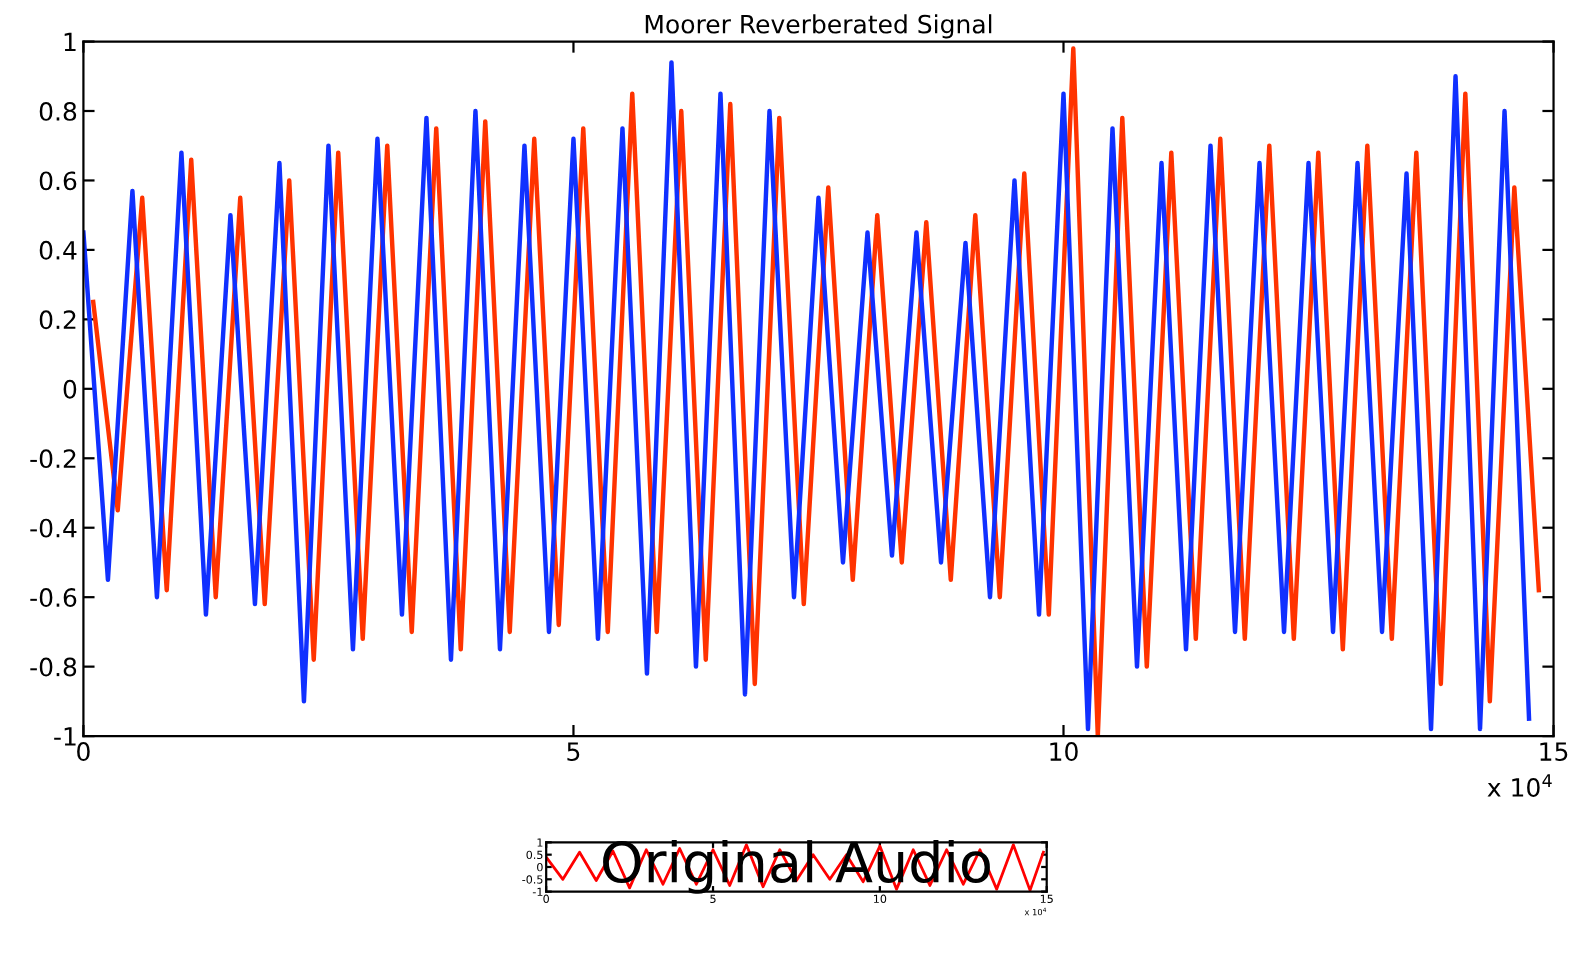 The height and width of the screenshot is (966, 1574). What do you see at coordinates (65, 736) in the screenshot?
I see `y-tick-label: -1` at bounding box center [65, 736].